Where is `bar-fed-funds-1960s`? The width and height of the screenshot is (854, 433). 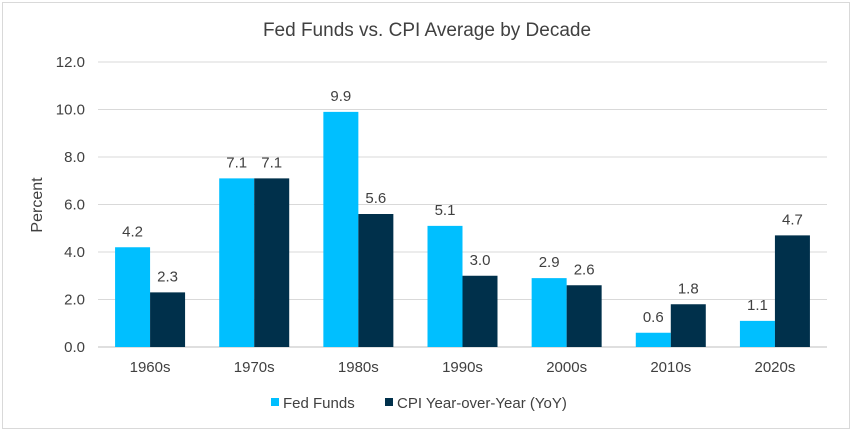 bar-fed-funds-1960s is located at coordinates (133, 297).